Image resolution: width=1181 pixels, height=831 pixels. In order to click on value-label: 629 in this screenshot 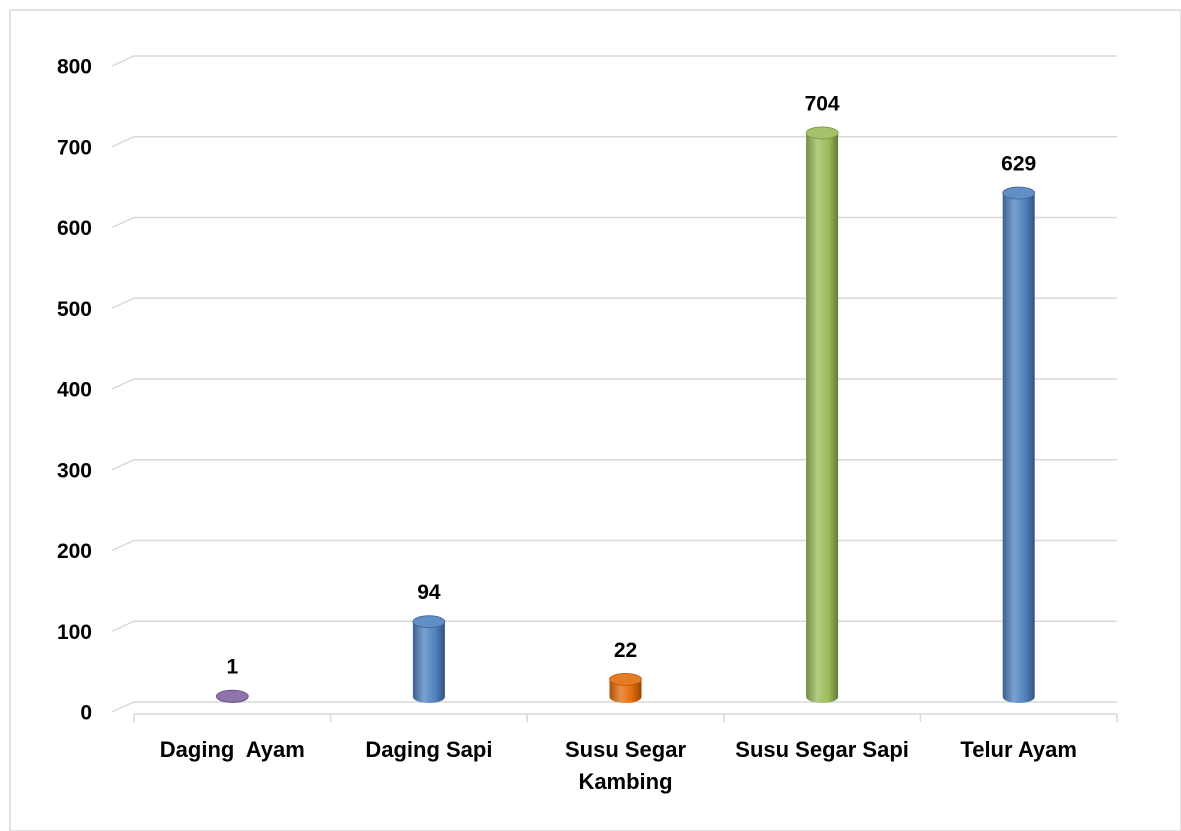, I will do `click(1018, 164)`.